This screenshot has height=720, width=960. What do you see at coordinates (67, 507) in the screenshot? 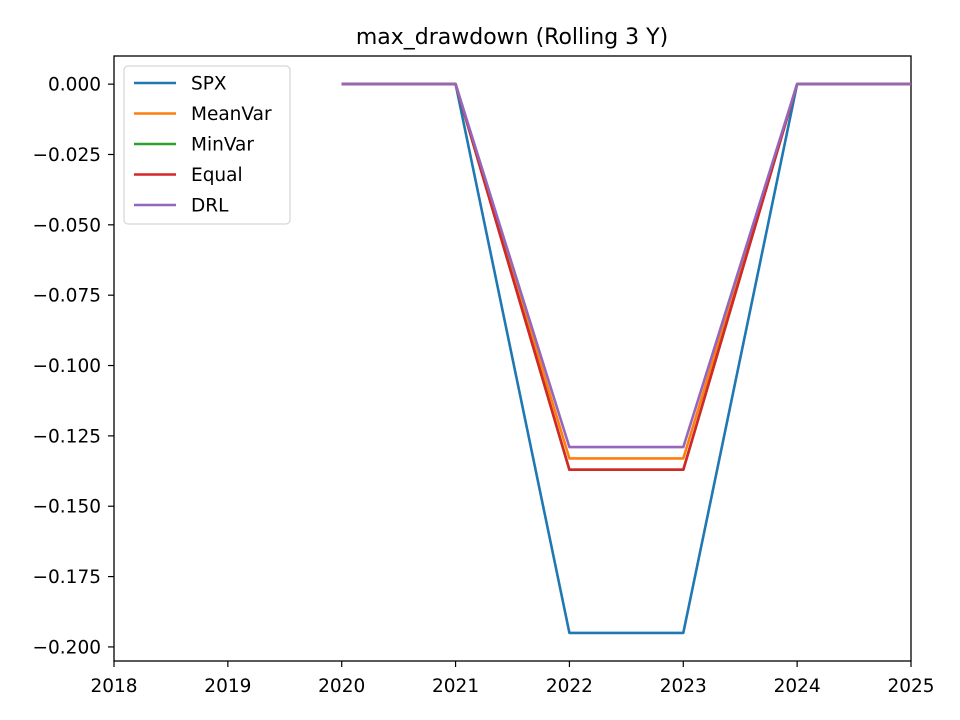
I see `y-tick-label: −0.150` at bounding box center [67, 507].